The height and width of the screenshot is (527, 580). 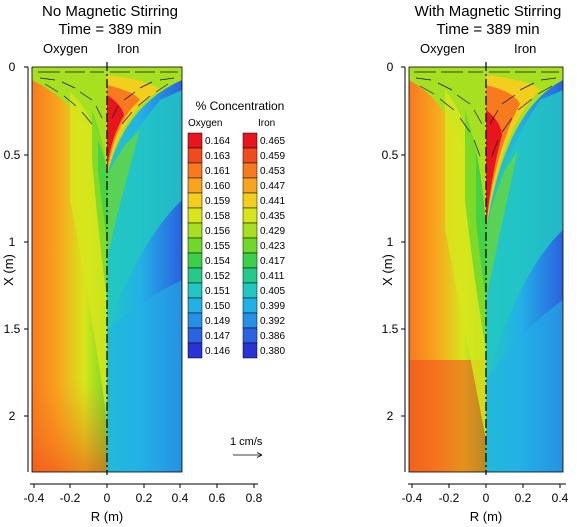 What do you see at coordinates (217, 141) in the screenshot?
I see `legend-oxygen-value: 0.164` at bounding box center [217, 141].